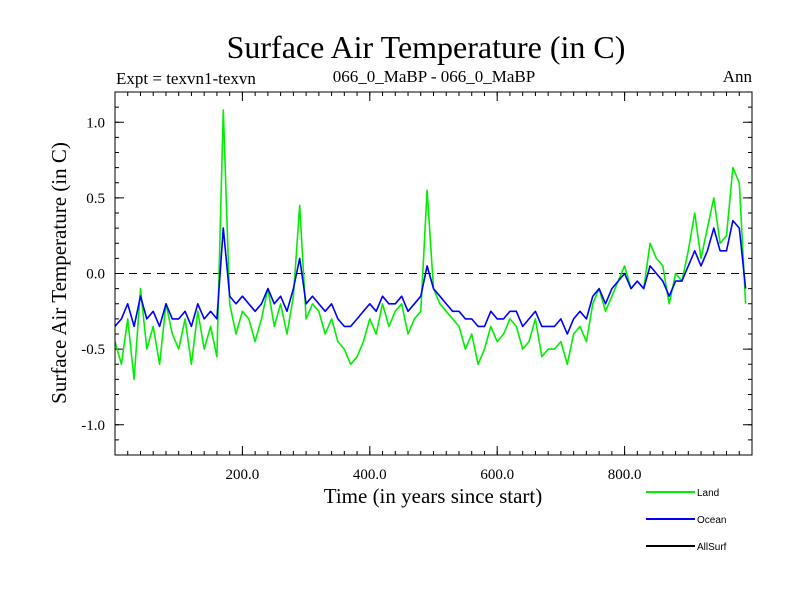 The height and width of the screenshot is (600, 800). What do you see at coordinates (433, 496) in the screenshot?
I see `x-axis-label: Time (in years since start)` at bounding box center [433, 496].